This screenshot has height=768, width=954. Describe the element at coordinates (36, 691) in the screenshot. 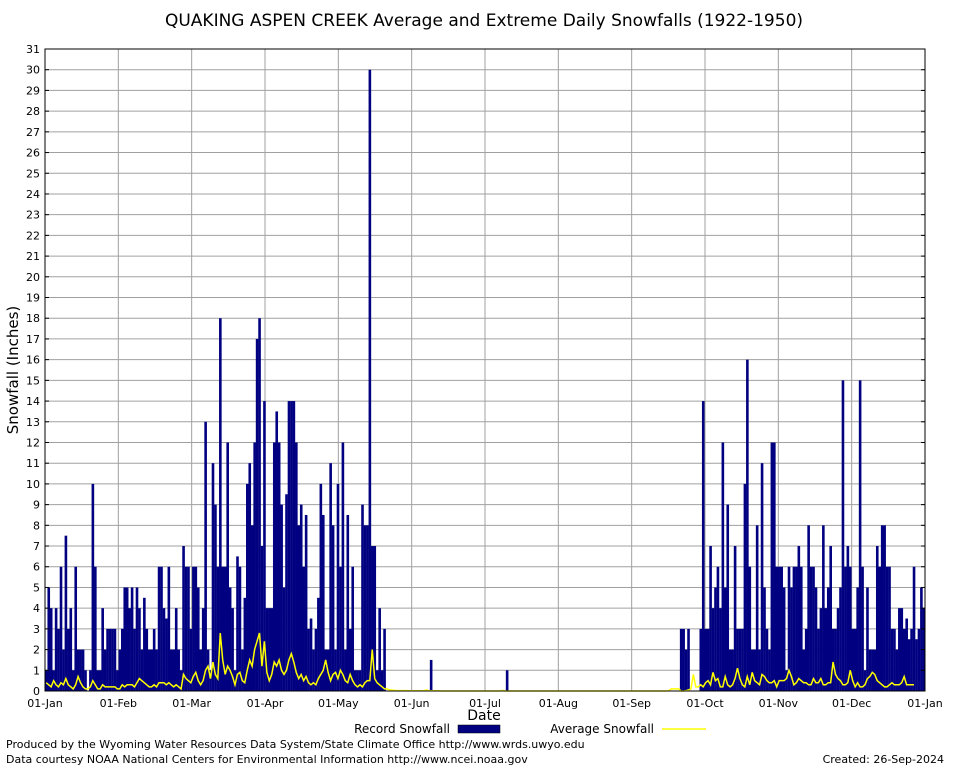

I see `y-tick-label: 0` at that location.